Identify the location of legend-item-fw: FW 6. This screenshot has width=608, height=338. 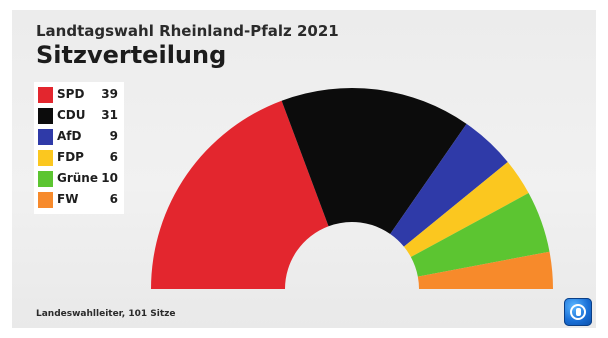
(79, 200).